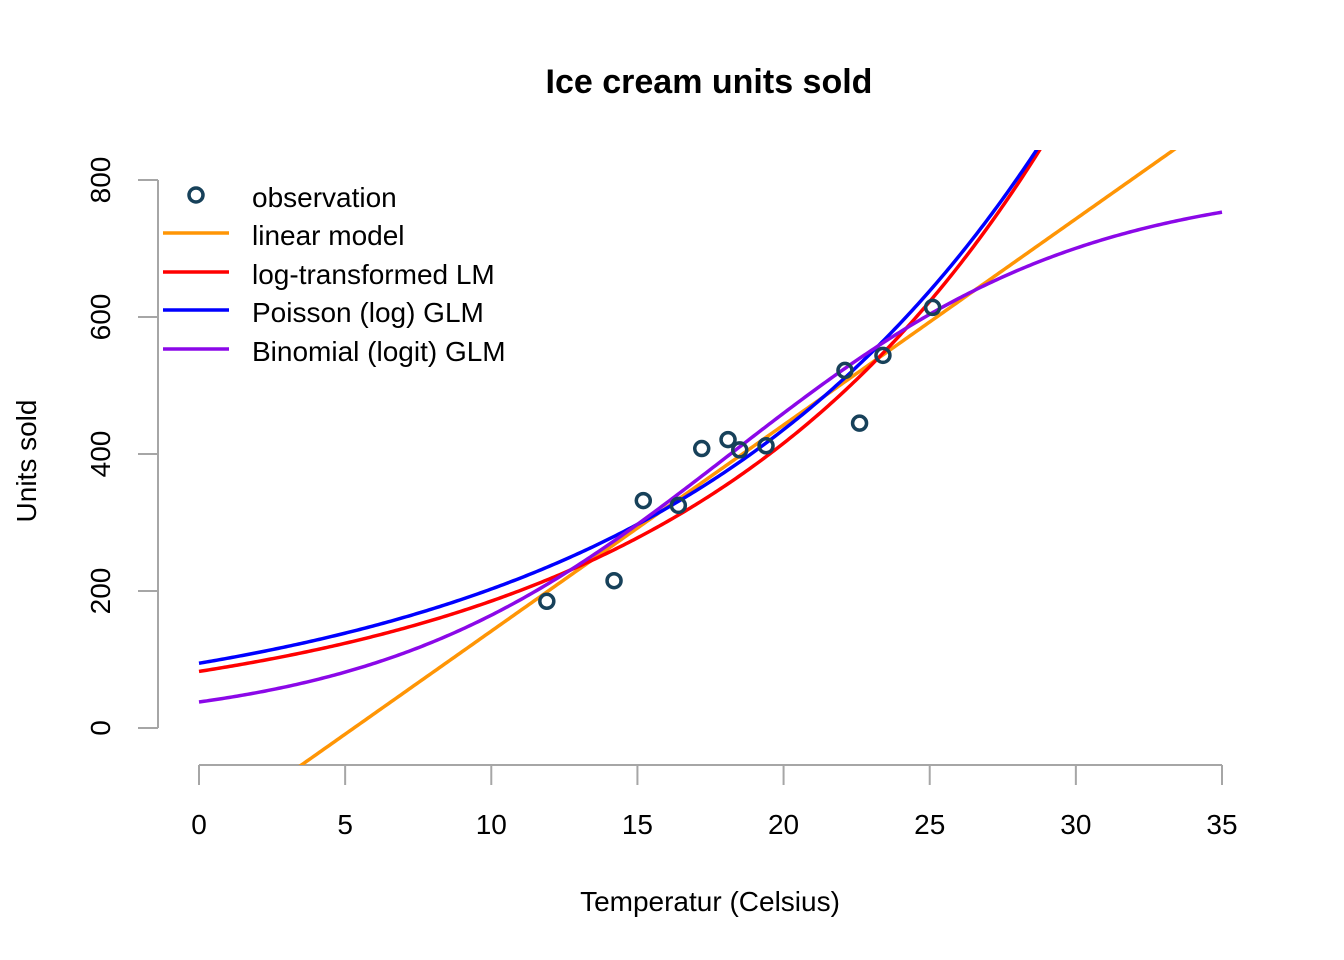 Image resolution: width=1344 pixels, height=960 pixels. Describe the element at coordinates (709, 82) in the screenshot. I see `chart-title: Ice cream units sold` at that location.